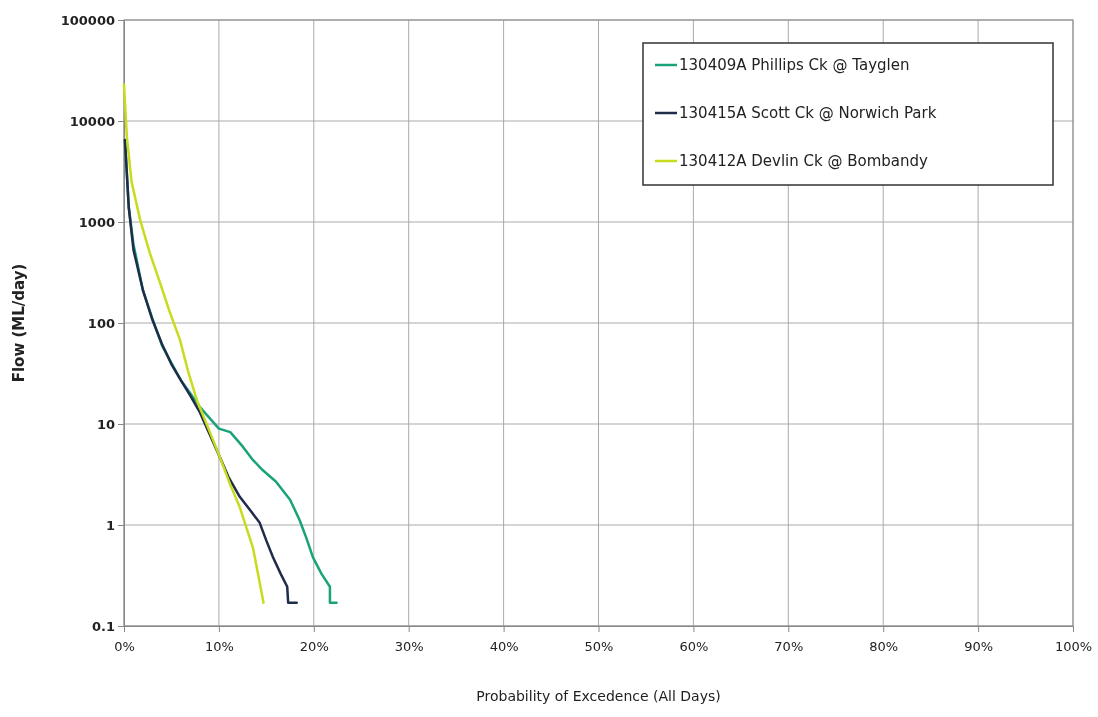  Describe the element at coordinates (96, 222) in the screenshot. I see `y-tick-label: 1000` at that location.